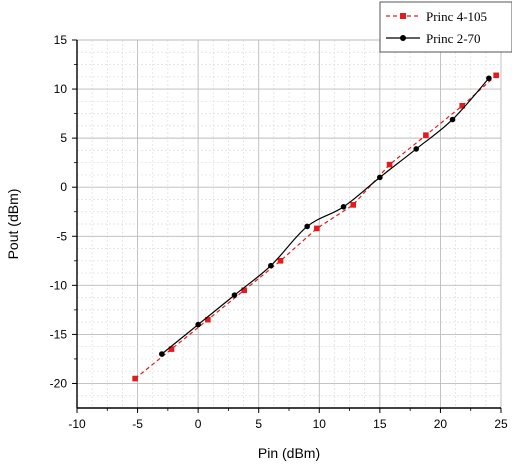 This screenshot has height=467, width=512. I want to click on y-tick-label: 15, so click(61, 40).